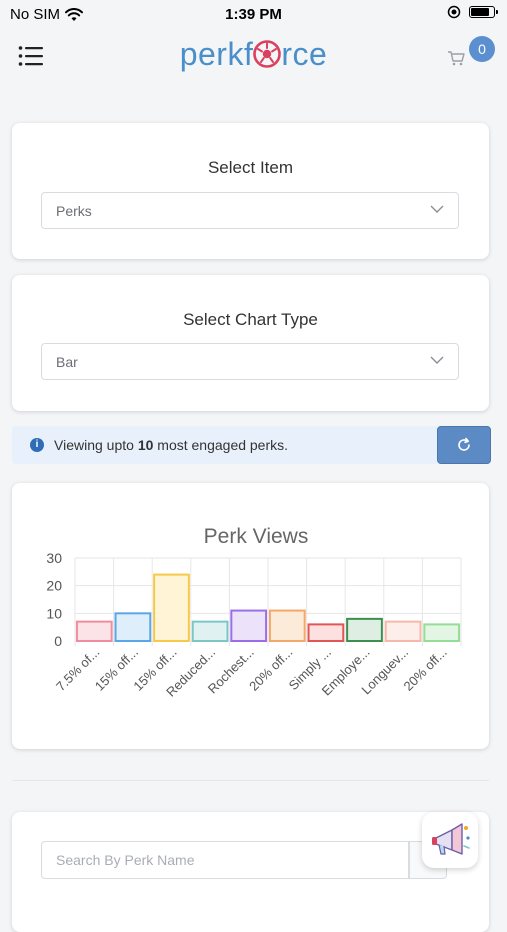 This screenshot has height=932, width=507. I want to click on orientation-lock-icon, so click(454, 12).